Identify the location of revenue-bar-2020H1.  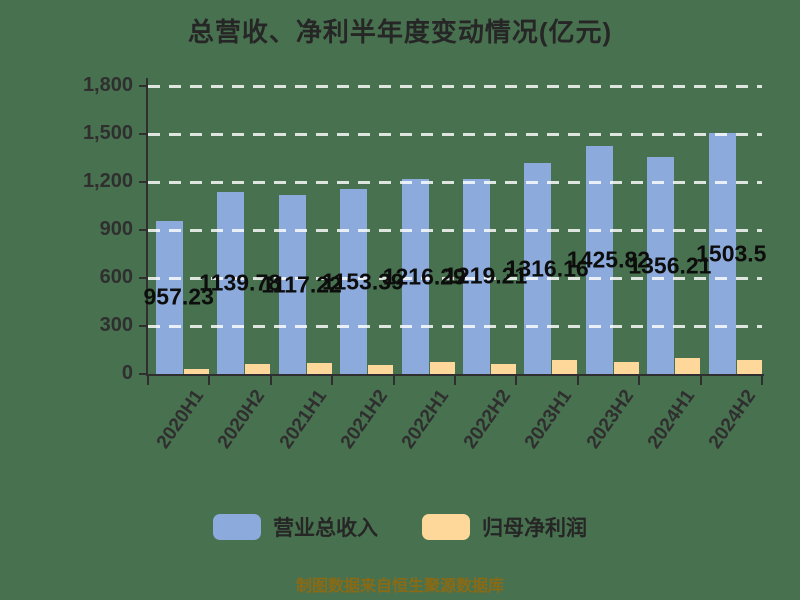
(169, 297).